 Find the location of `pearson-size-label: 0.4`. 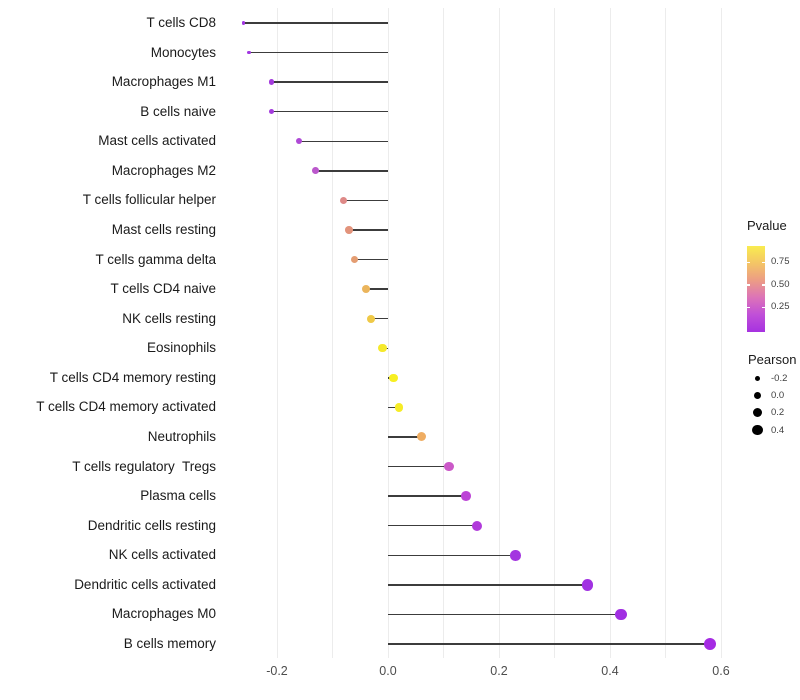

pearson-size-label: 0.4 is located at coordinates (778, 430).